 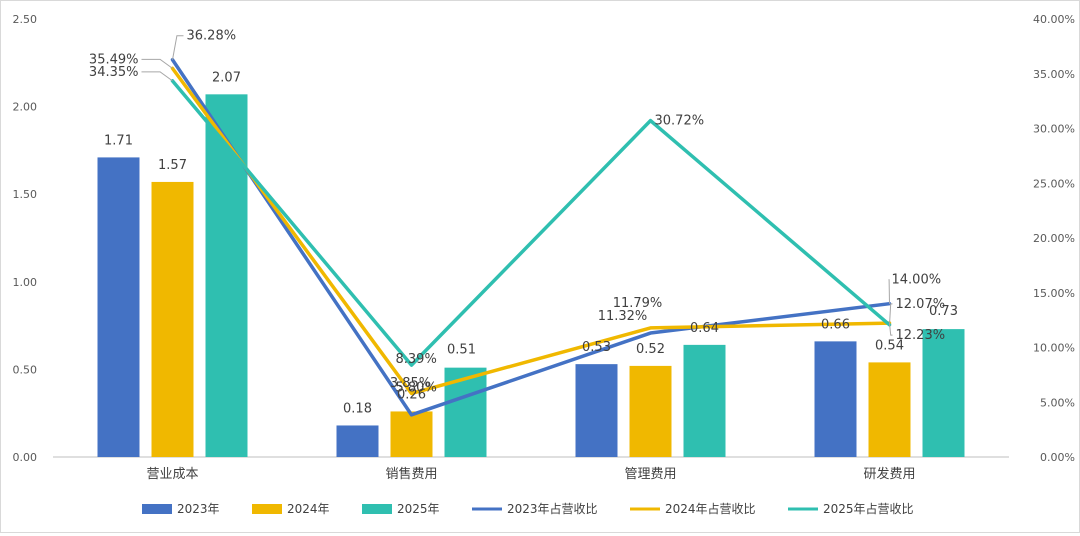 What do you see at coordinates (650, 349) in the screenshot?
I see `bar-data-label: 0.52` at bounding box center [650, 349].